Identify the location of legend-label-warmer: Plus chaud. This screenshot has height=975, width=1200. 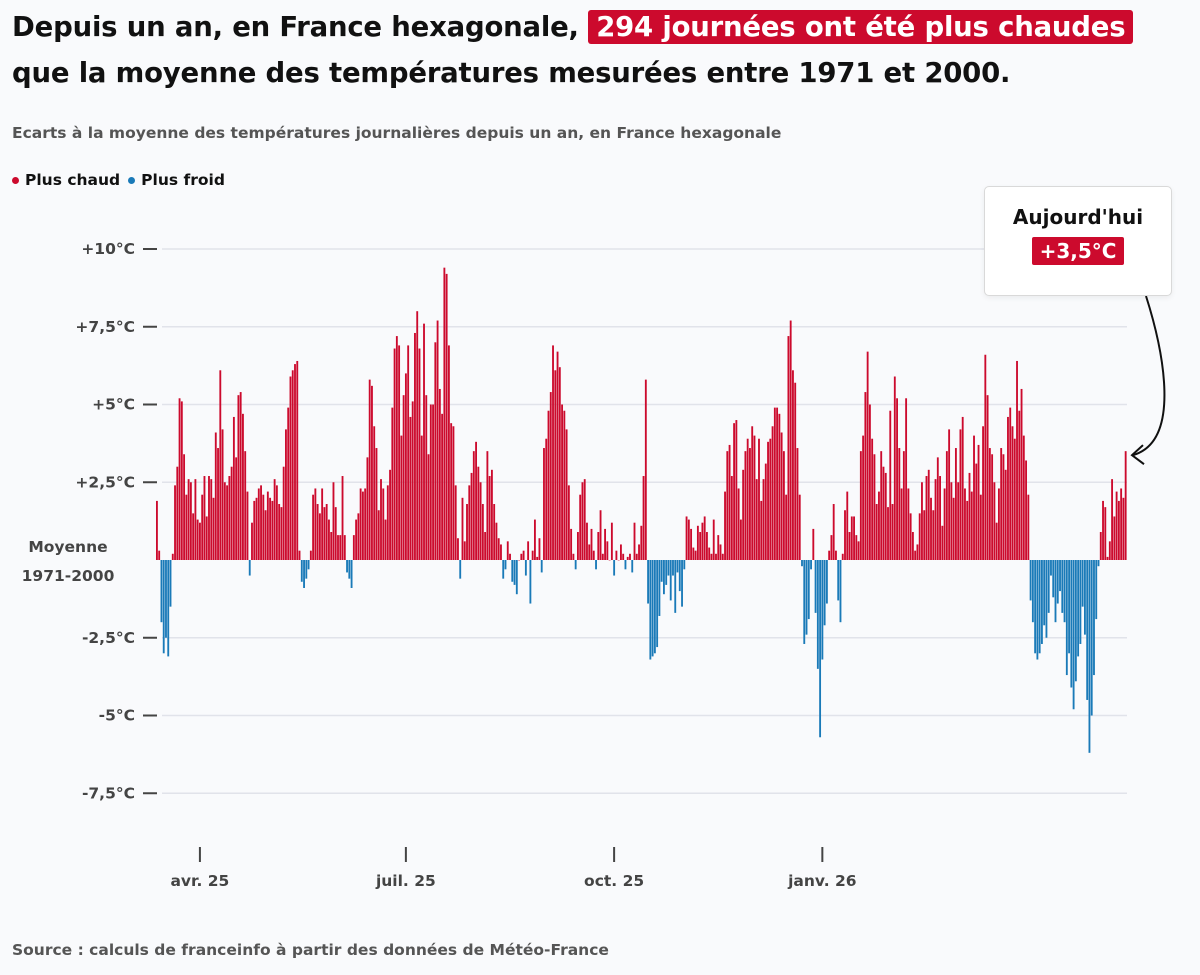
(73, 180).